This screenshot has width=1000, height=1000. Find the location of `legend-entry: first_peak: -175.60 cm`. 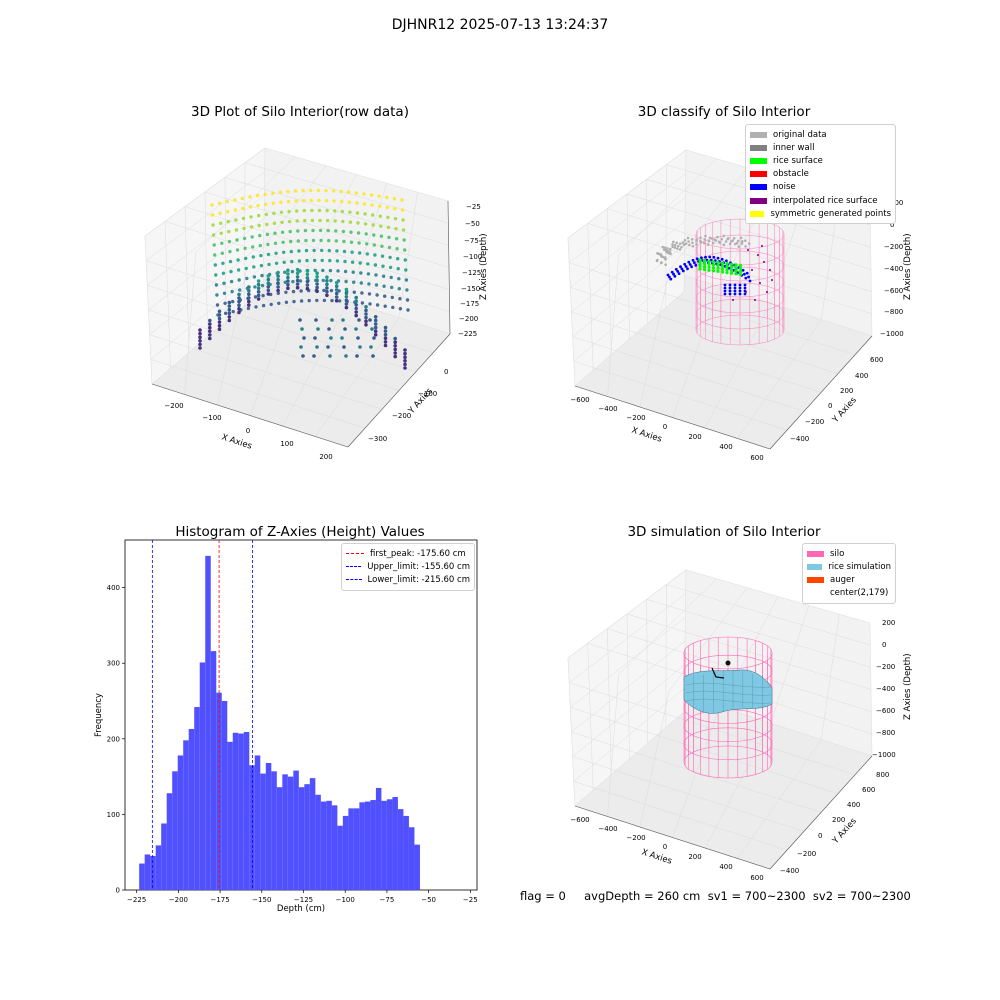

legend-entry: first_peak: -175.60 cm is located at coordinates (408, 553).